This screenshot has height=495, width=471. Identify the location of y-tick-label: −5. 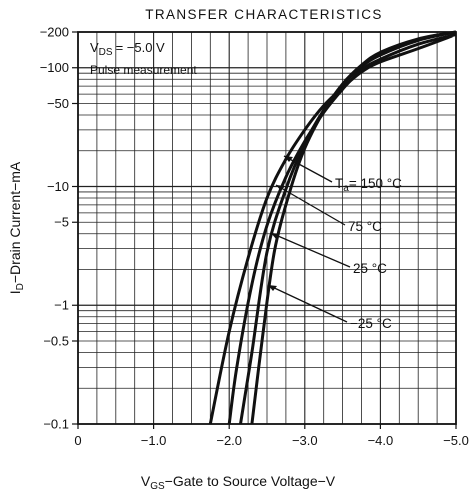
(61, 222).